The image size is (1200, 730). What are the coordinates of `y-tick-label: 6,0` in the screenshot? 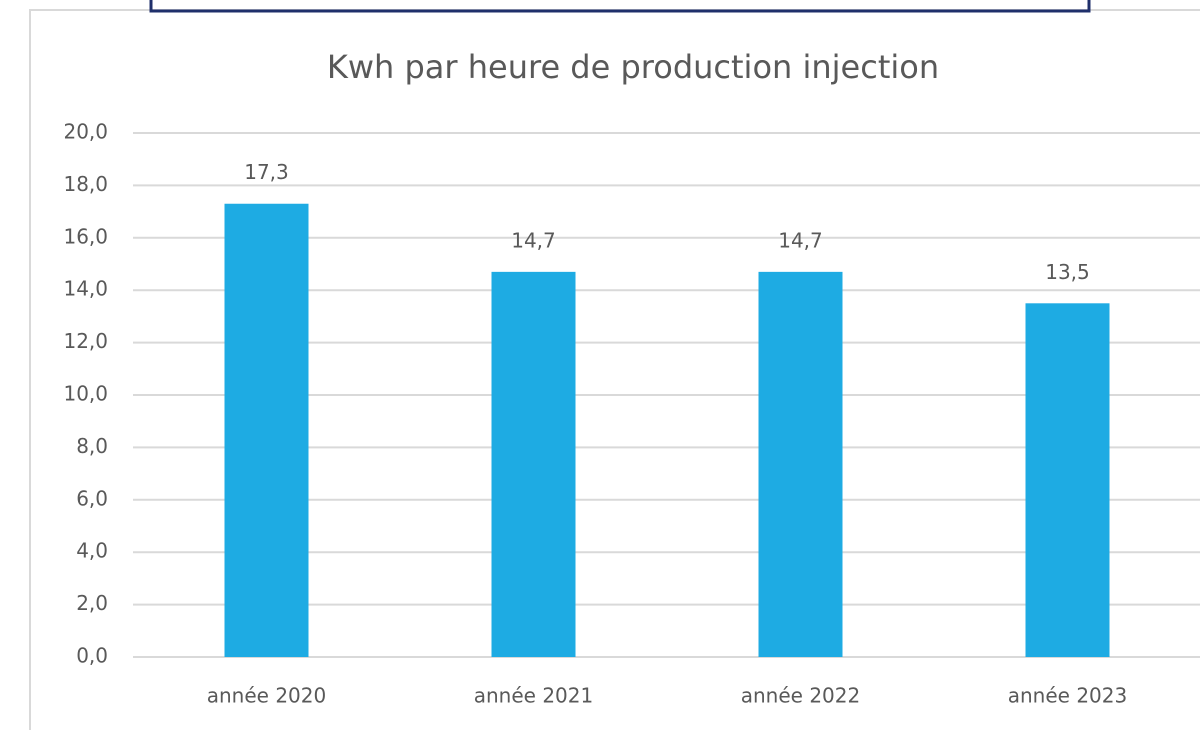 It's located at (92, 498).